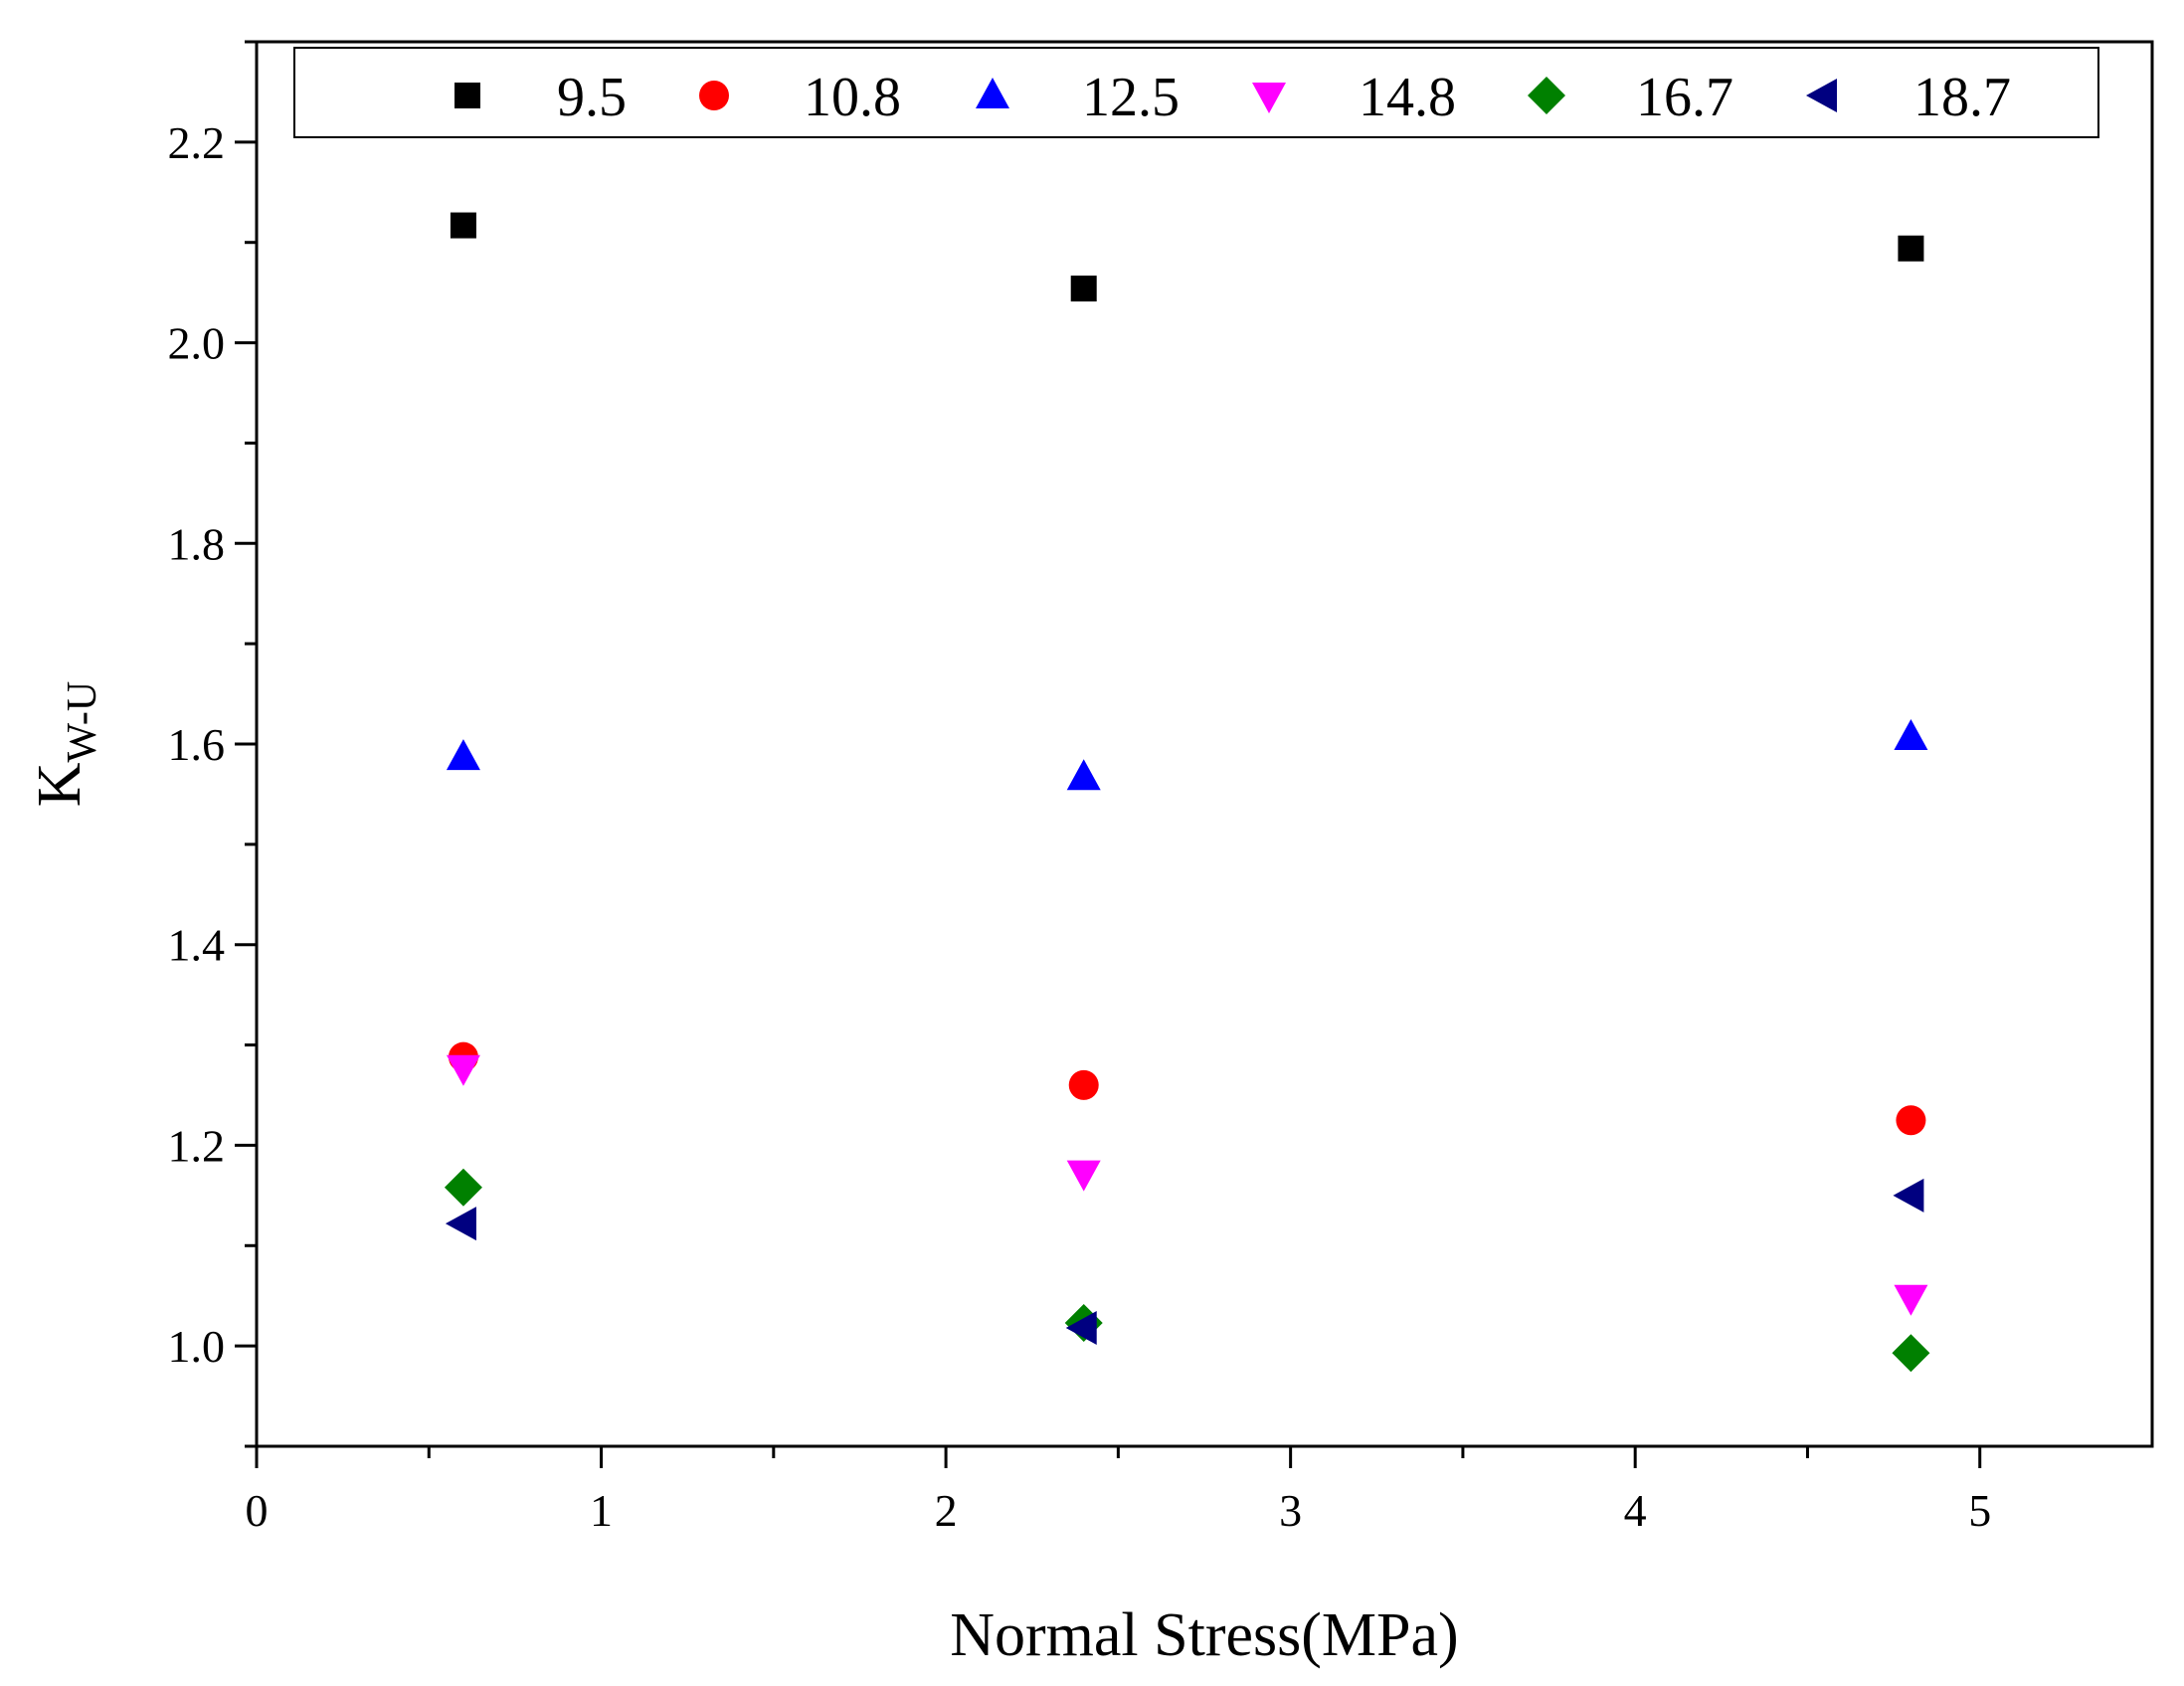 The width and height of the screenshot is (2184, 1686). I want to click on legend-box, so click(1196, 92).